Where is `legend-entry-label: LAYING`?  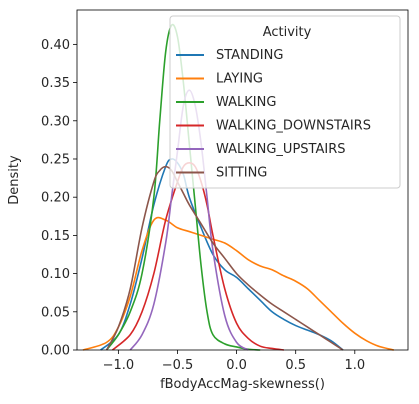
legend-entry-label: LAYING is located at coordinates (239, 79).